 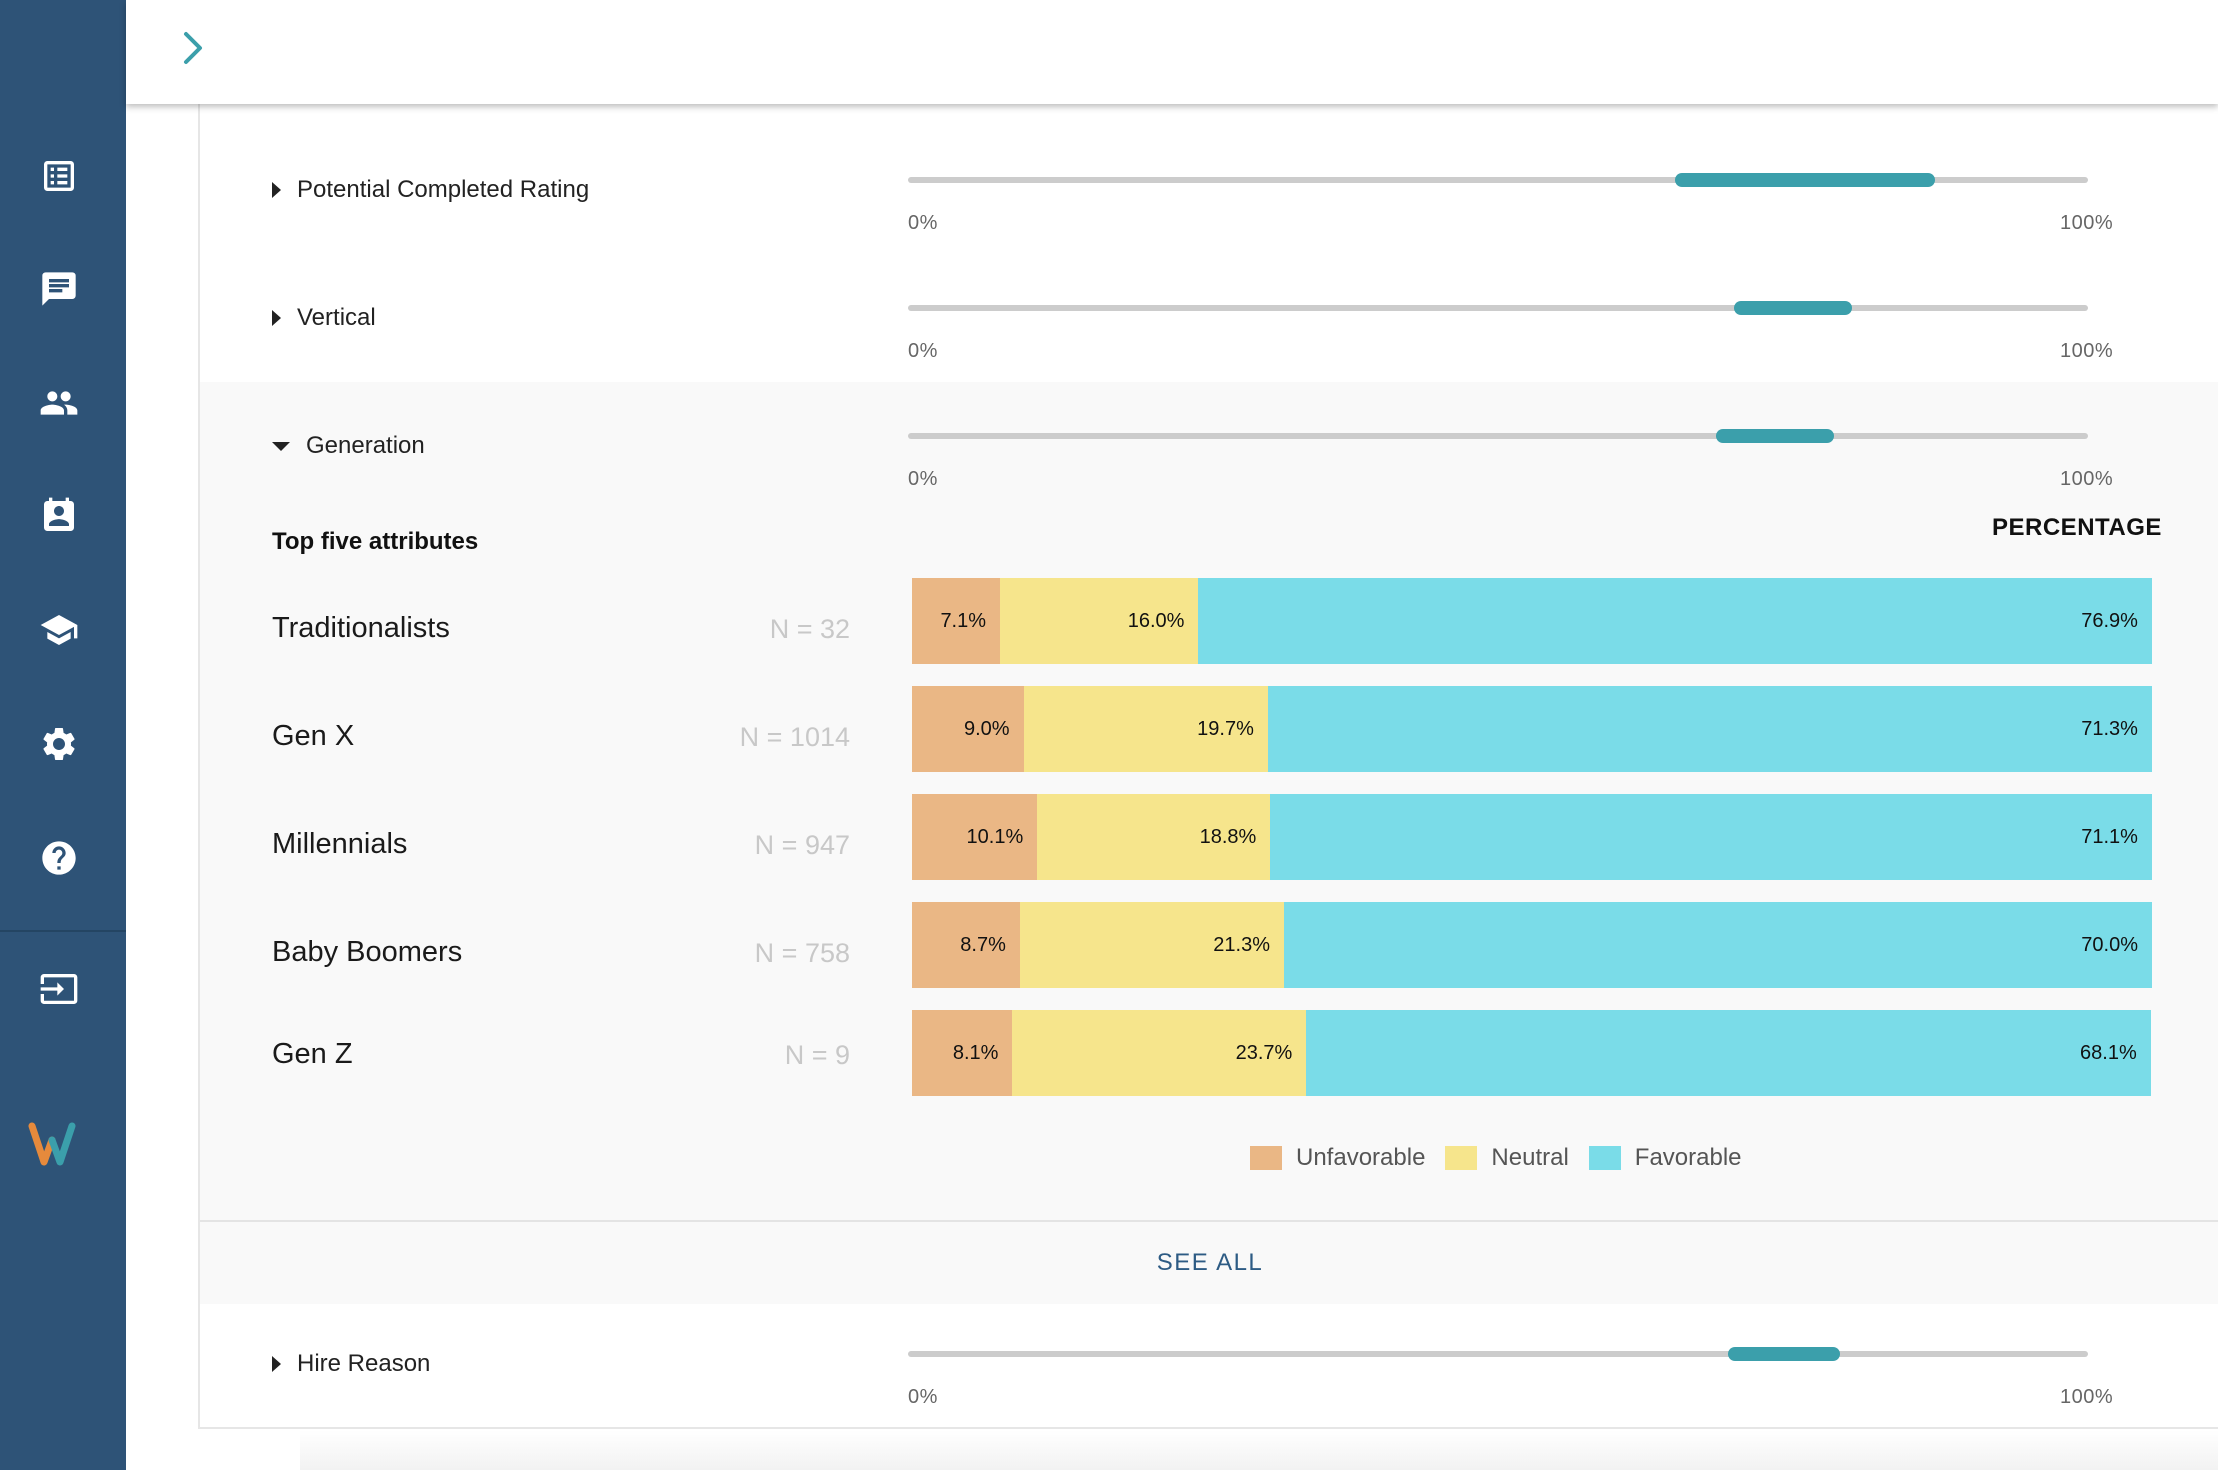 I want to click on legend-item-unfavorable: Unfavorable, so click(x=1337, y=1158).